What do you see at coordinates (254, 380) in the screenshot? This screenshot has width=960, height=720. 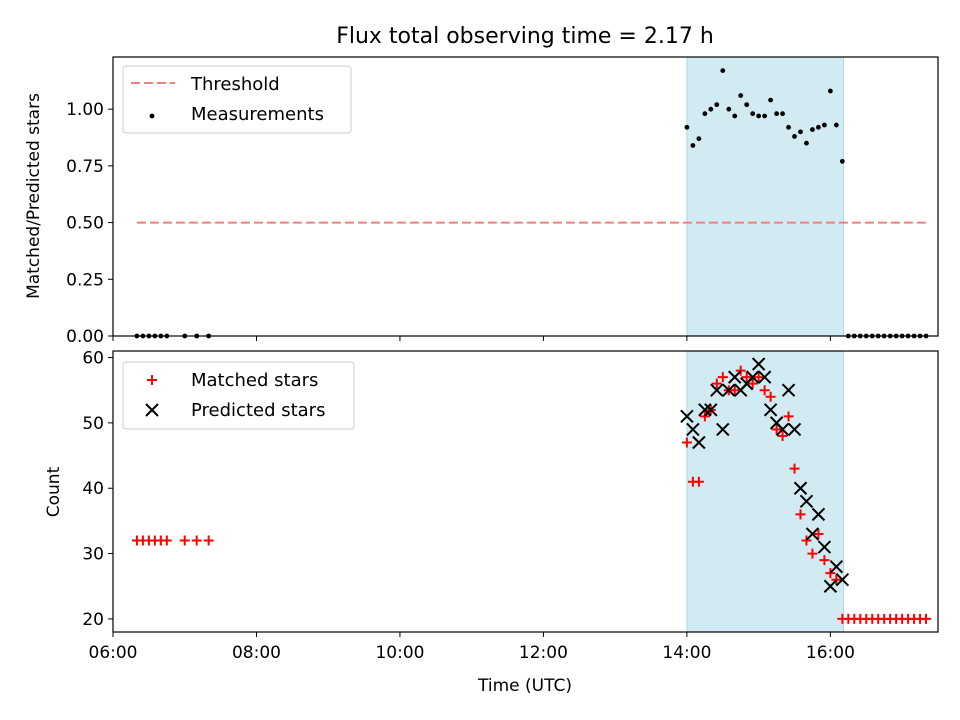 I see `legend-matched-label: Matched stars` at bounding box center [254, 380].